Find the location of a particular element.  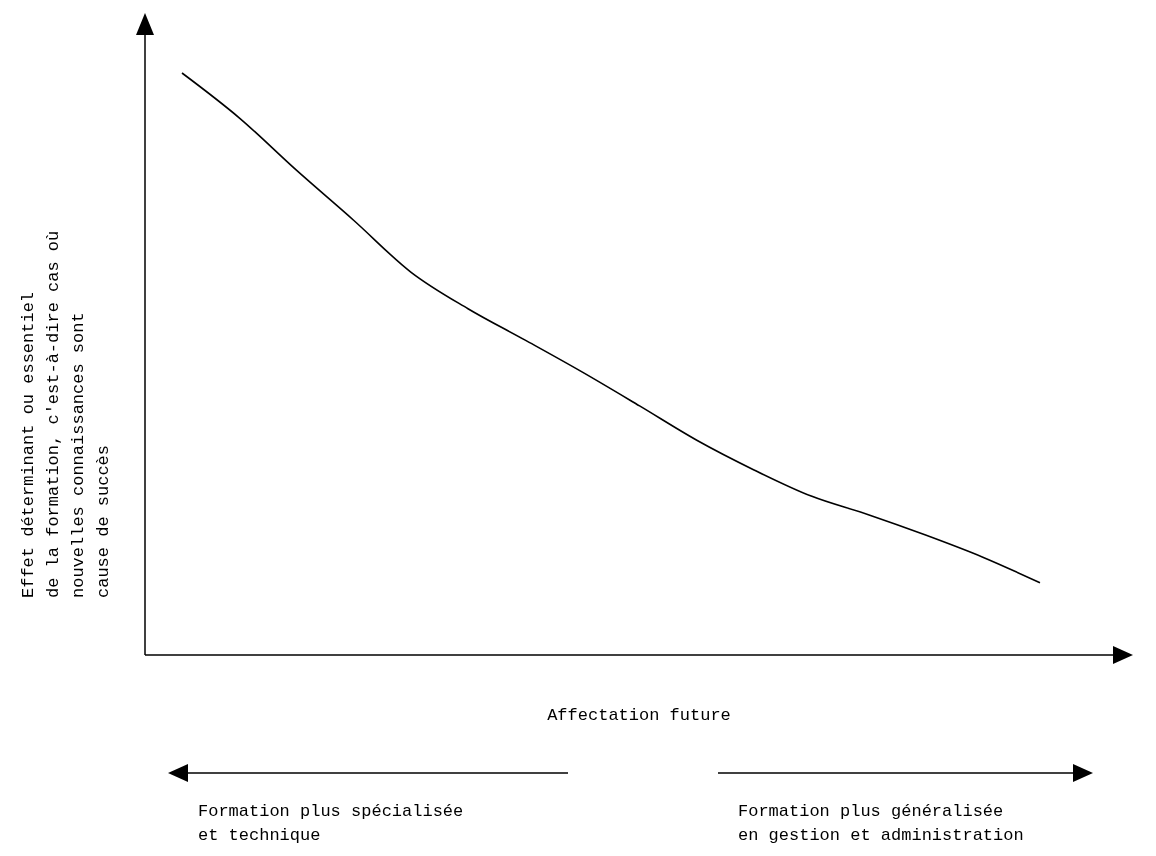

y-axis-title: Effet déterminant ou essentiel de la formation, c'est-à-dire cas où nouvelles connaissances sont cause de succès is located at coordinates (66, 414).